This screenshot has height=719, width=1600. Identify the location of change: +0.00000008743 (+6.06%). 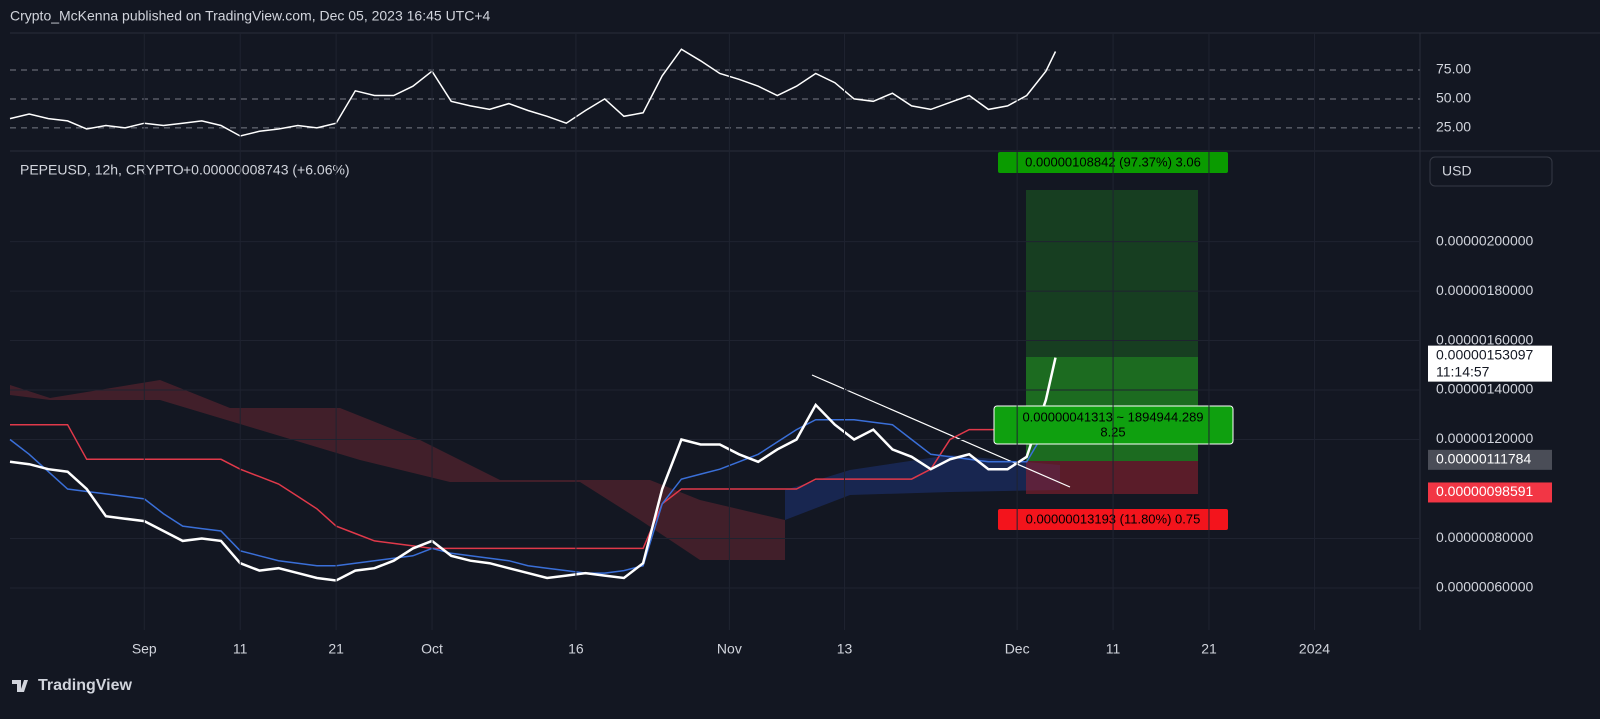
(266, 170).